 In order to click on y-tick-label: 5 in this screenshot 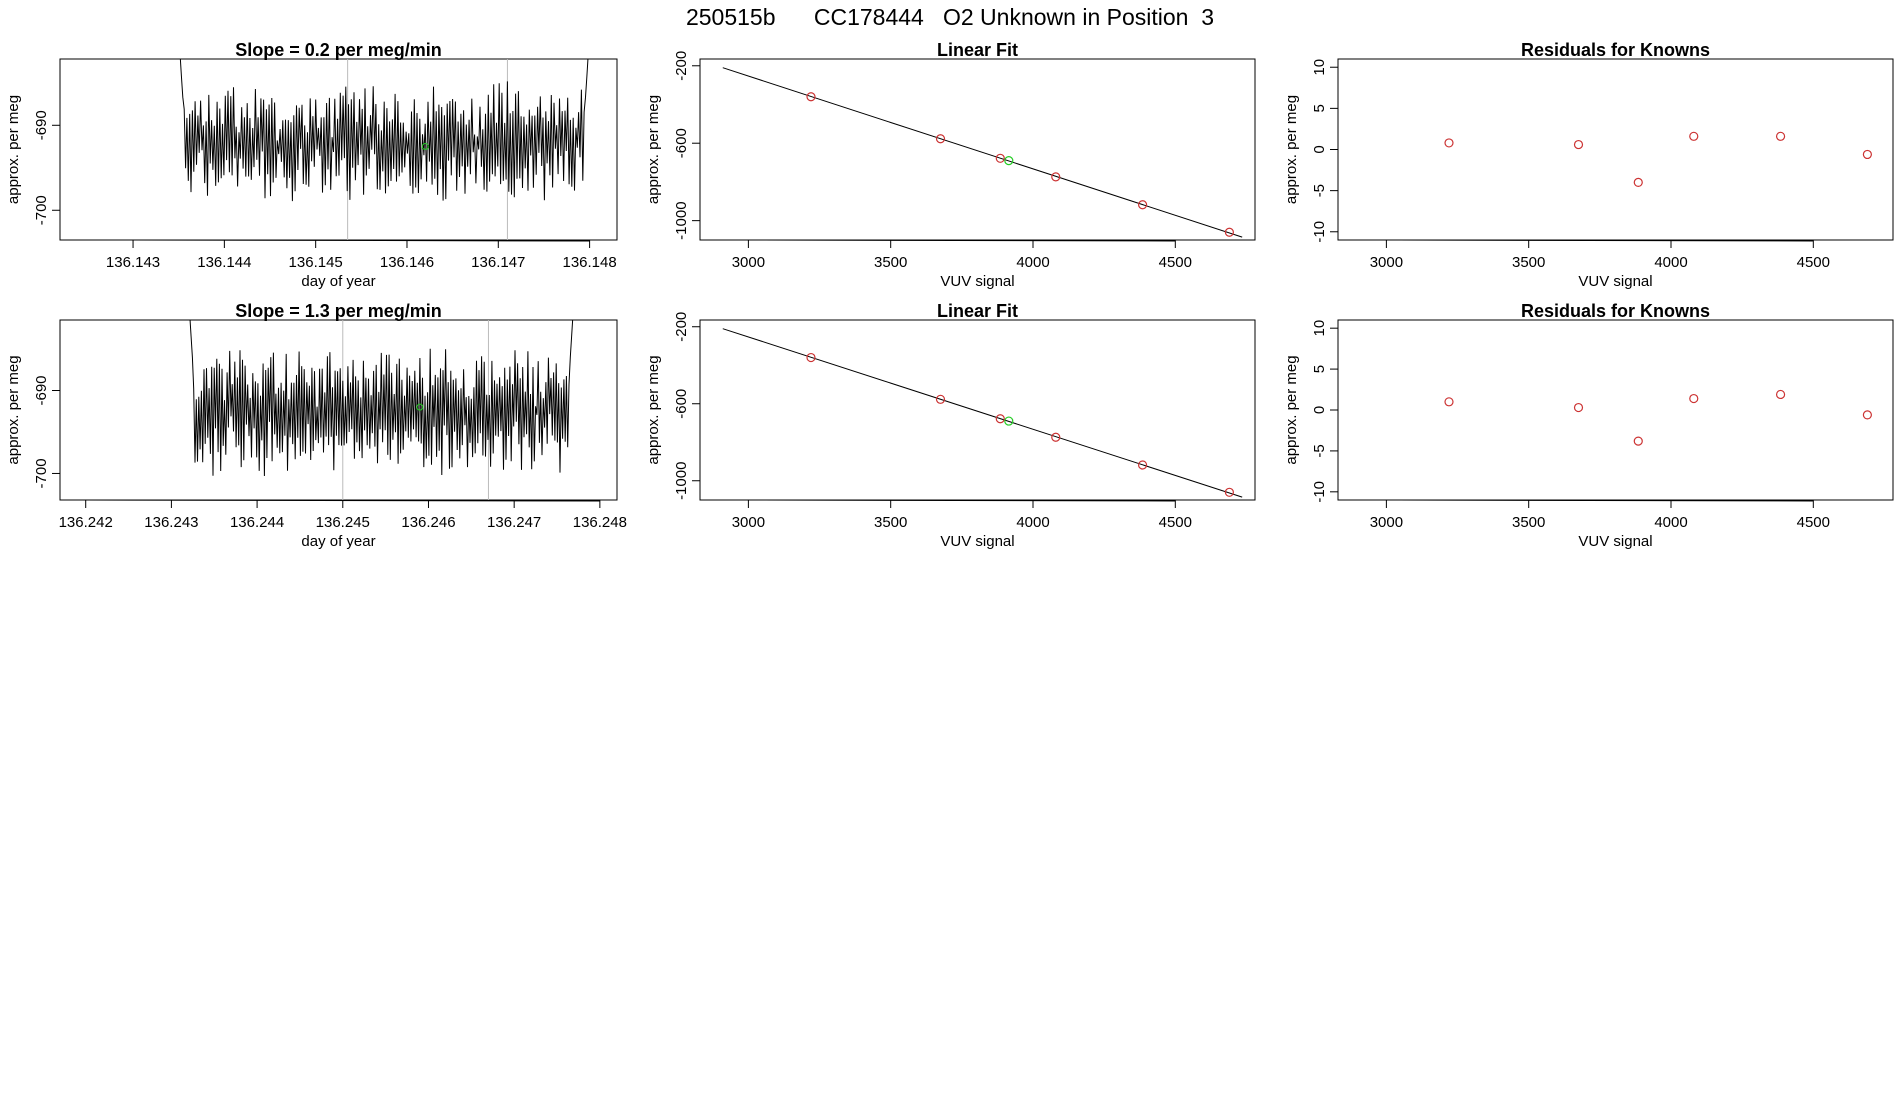, I will do `click(1319, 369)`.